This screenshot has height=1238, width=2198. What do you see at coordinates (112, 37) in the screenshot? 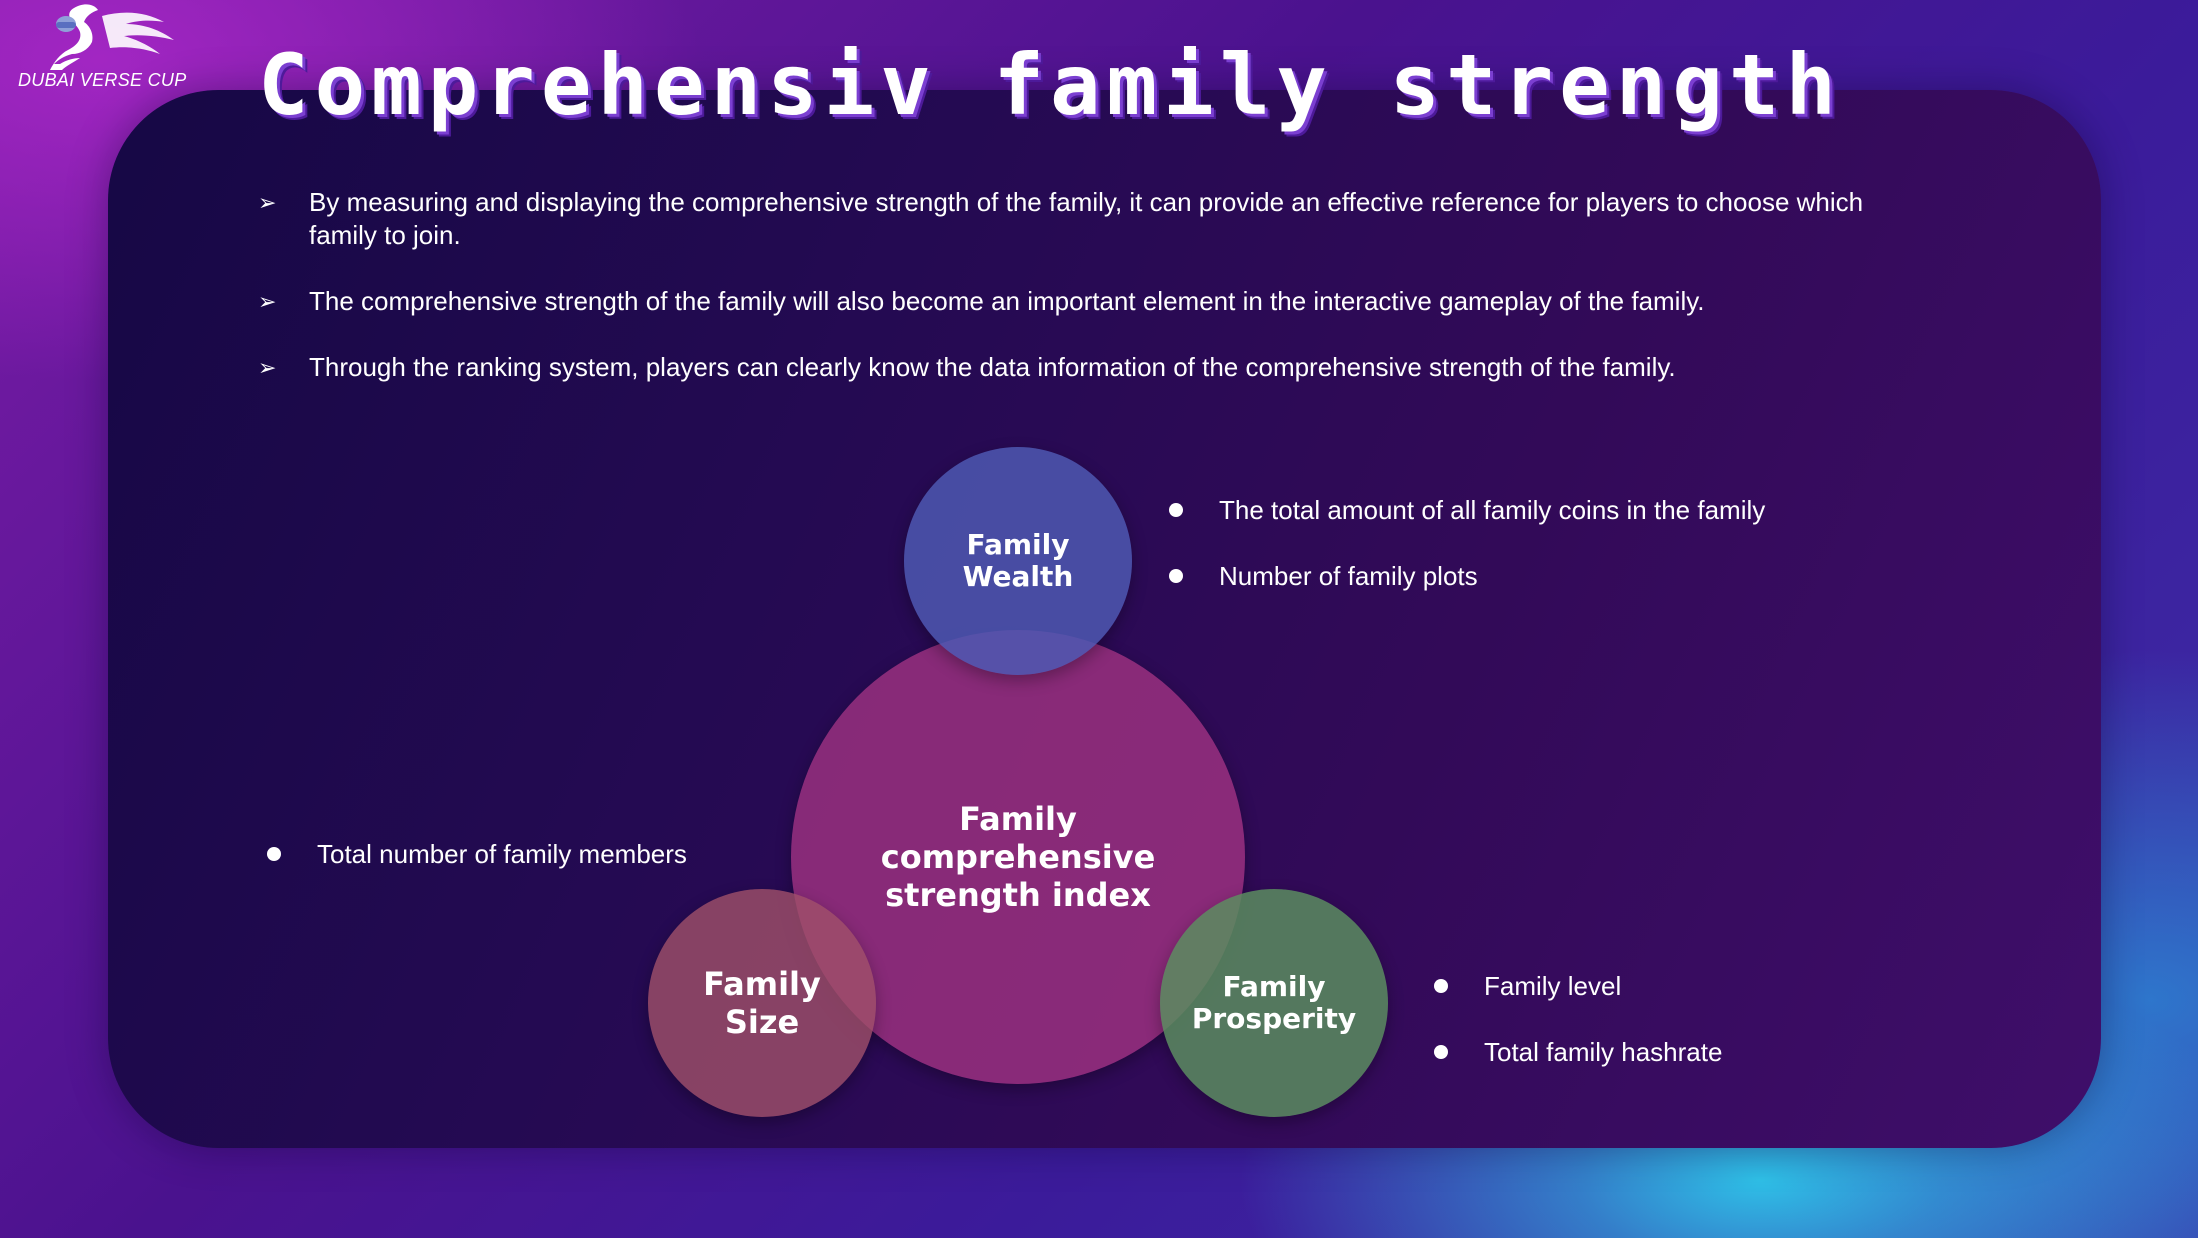
I see `horse-rider-icon` at bounding box center [112, 37].